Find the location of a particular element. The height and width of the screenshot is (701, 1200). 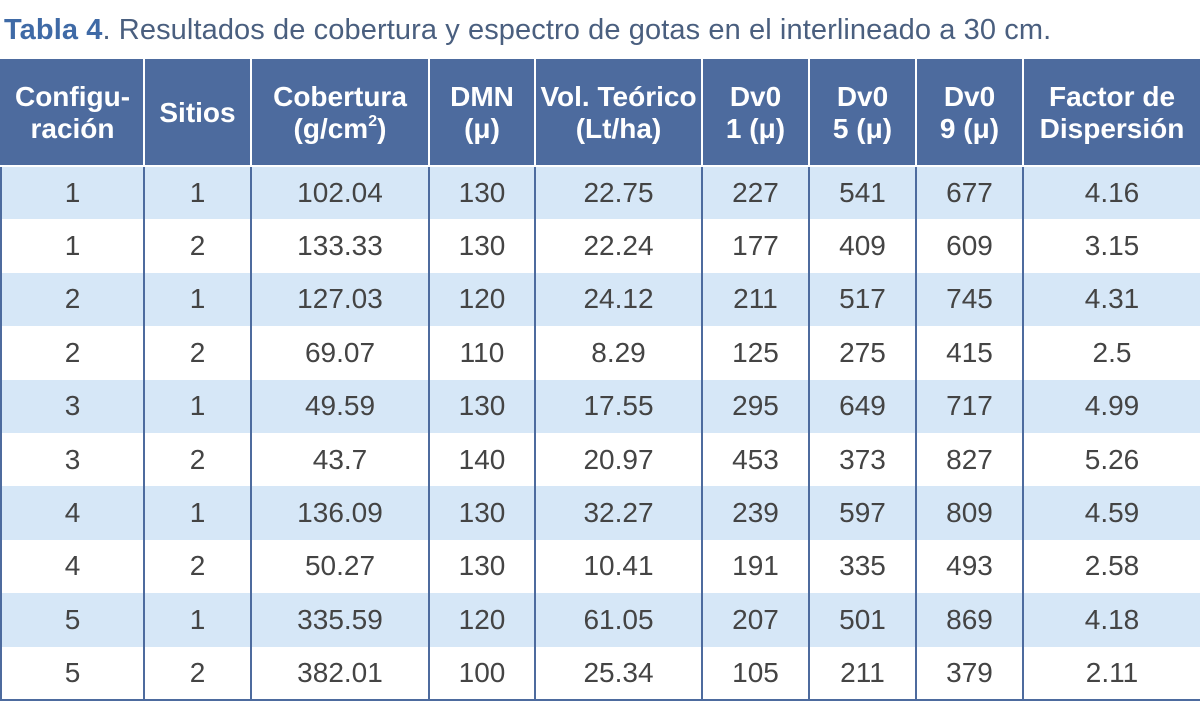

cell-configuracion: 3 is located at coordinates (72, 459).